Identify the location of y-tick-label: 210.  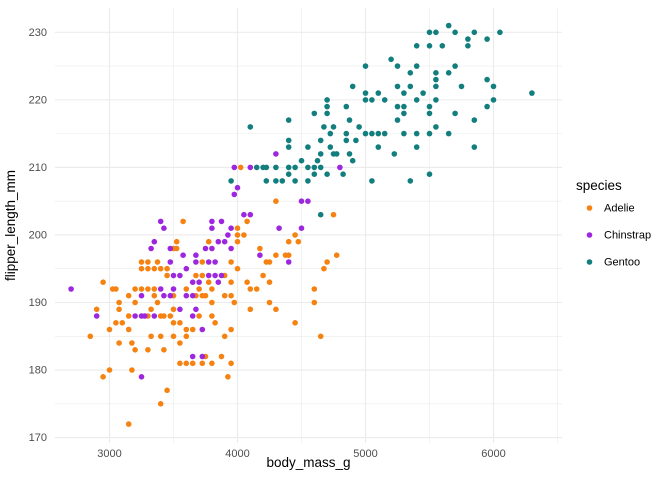
(38, 168).